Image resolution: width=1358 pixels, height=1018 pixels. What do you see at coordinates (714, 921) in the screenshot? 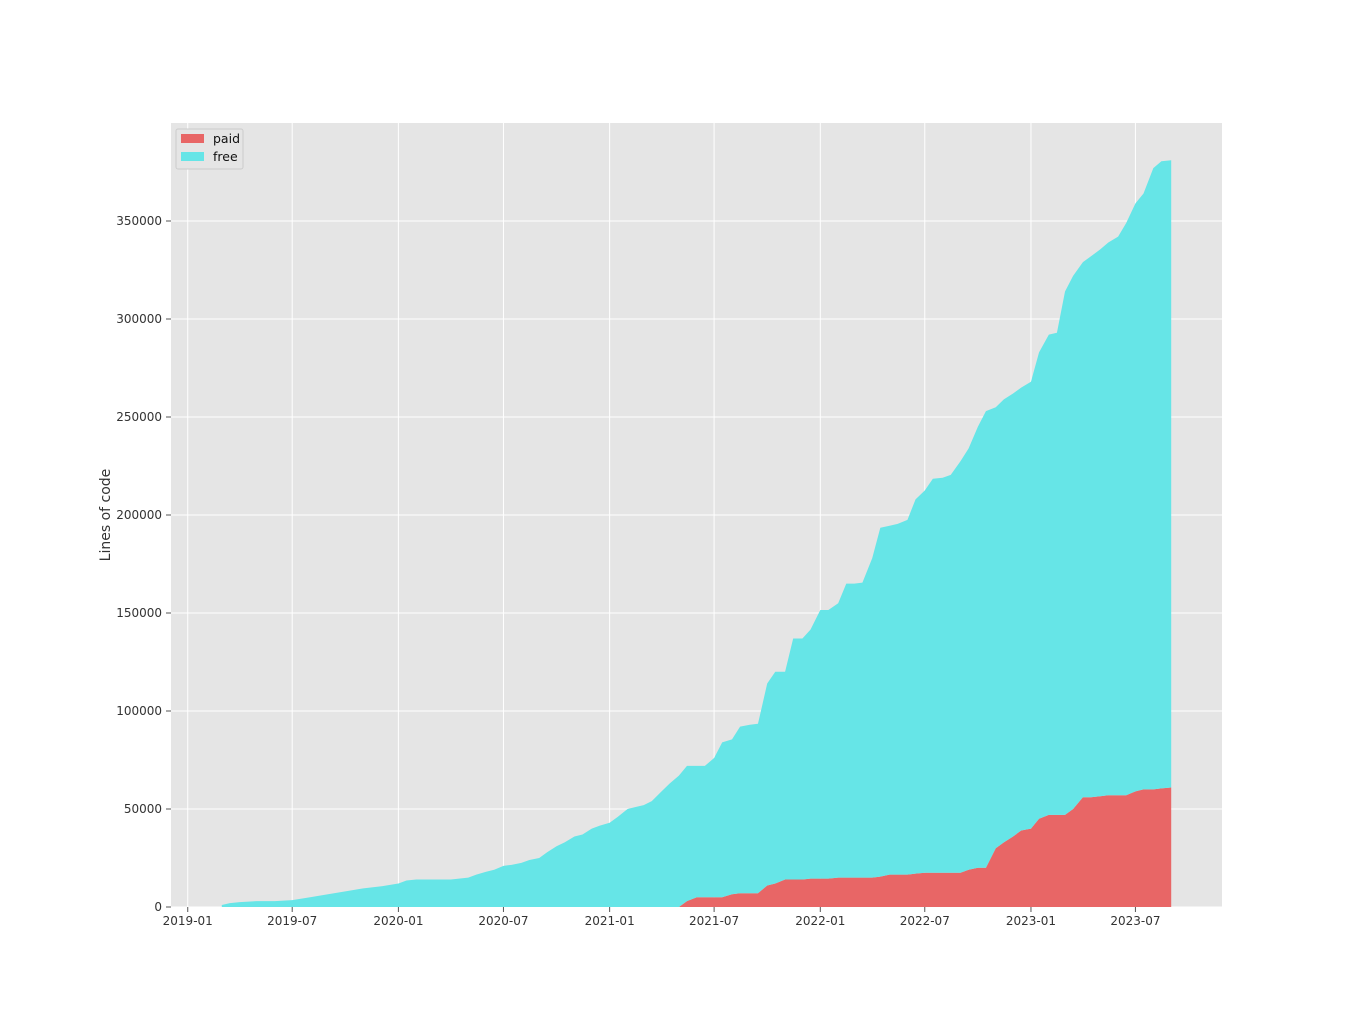
I see `x-tick-label: 2021-07` at bounding box center [714, 921].